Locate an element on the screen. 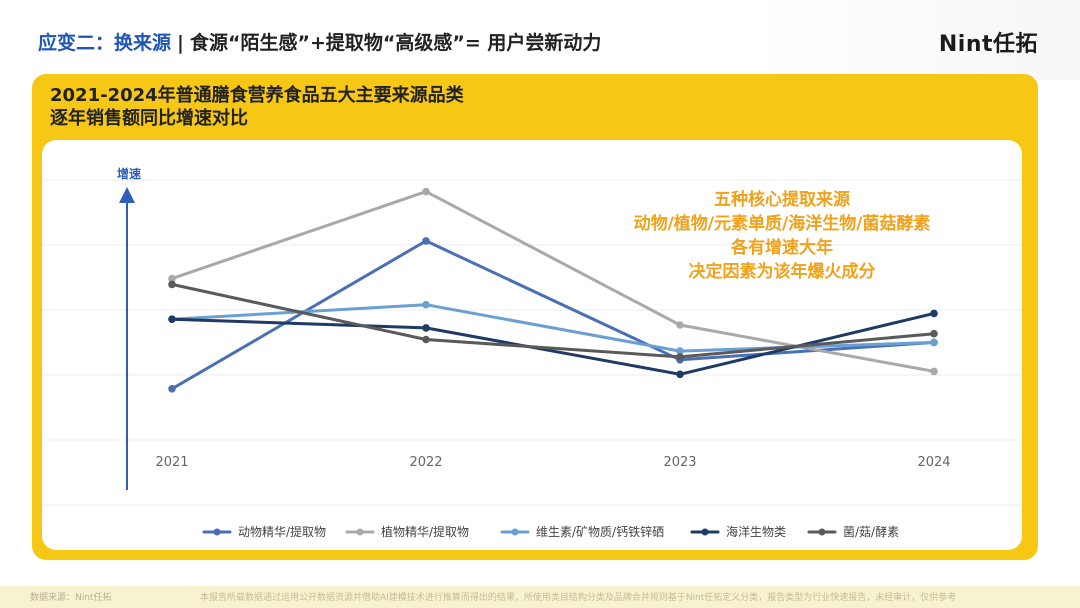 This screenshot has width=1080, height=608. legend-label: 菌/菇/酵素 is located at coordinates (871, 532).